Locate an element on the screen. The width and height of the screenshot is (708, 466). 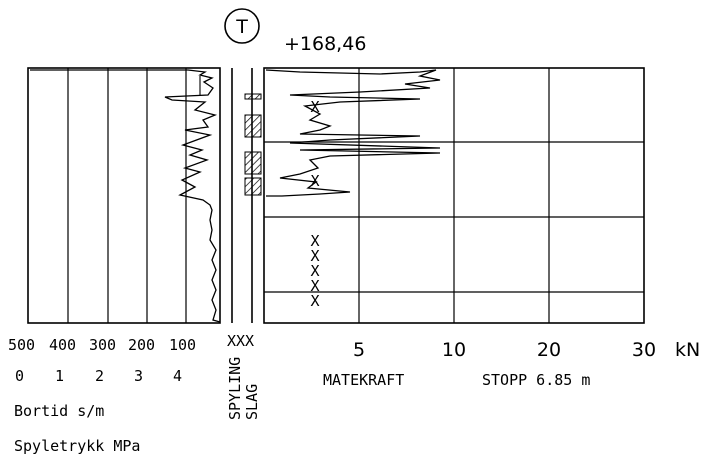
middle-panel: XXX SPYLING SLAG is located at coordinates (244, 244).